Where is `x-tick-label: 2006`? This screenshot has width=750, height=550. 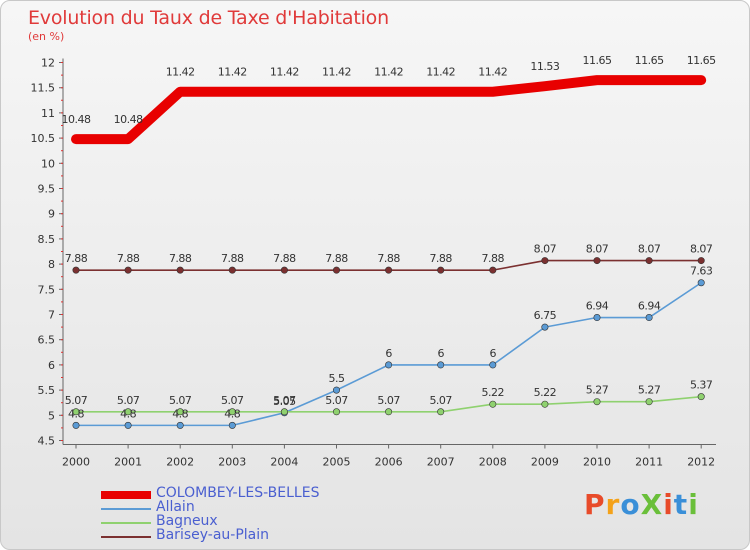 x-tick-label: 2006 is located at coordinates (389, 462).